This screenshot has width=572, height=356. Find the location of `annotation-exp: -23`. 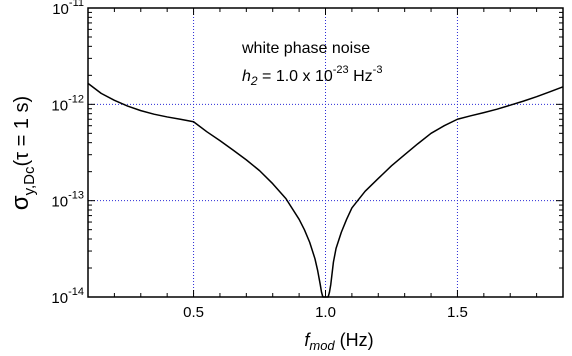

annotation-exp: -23 is located at coordinates (341, 70).